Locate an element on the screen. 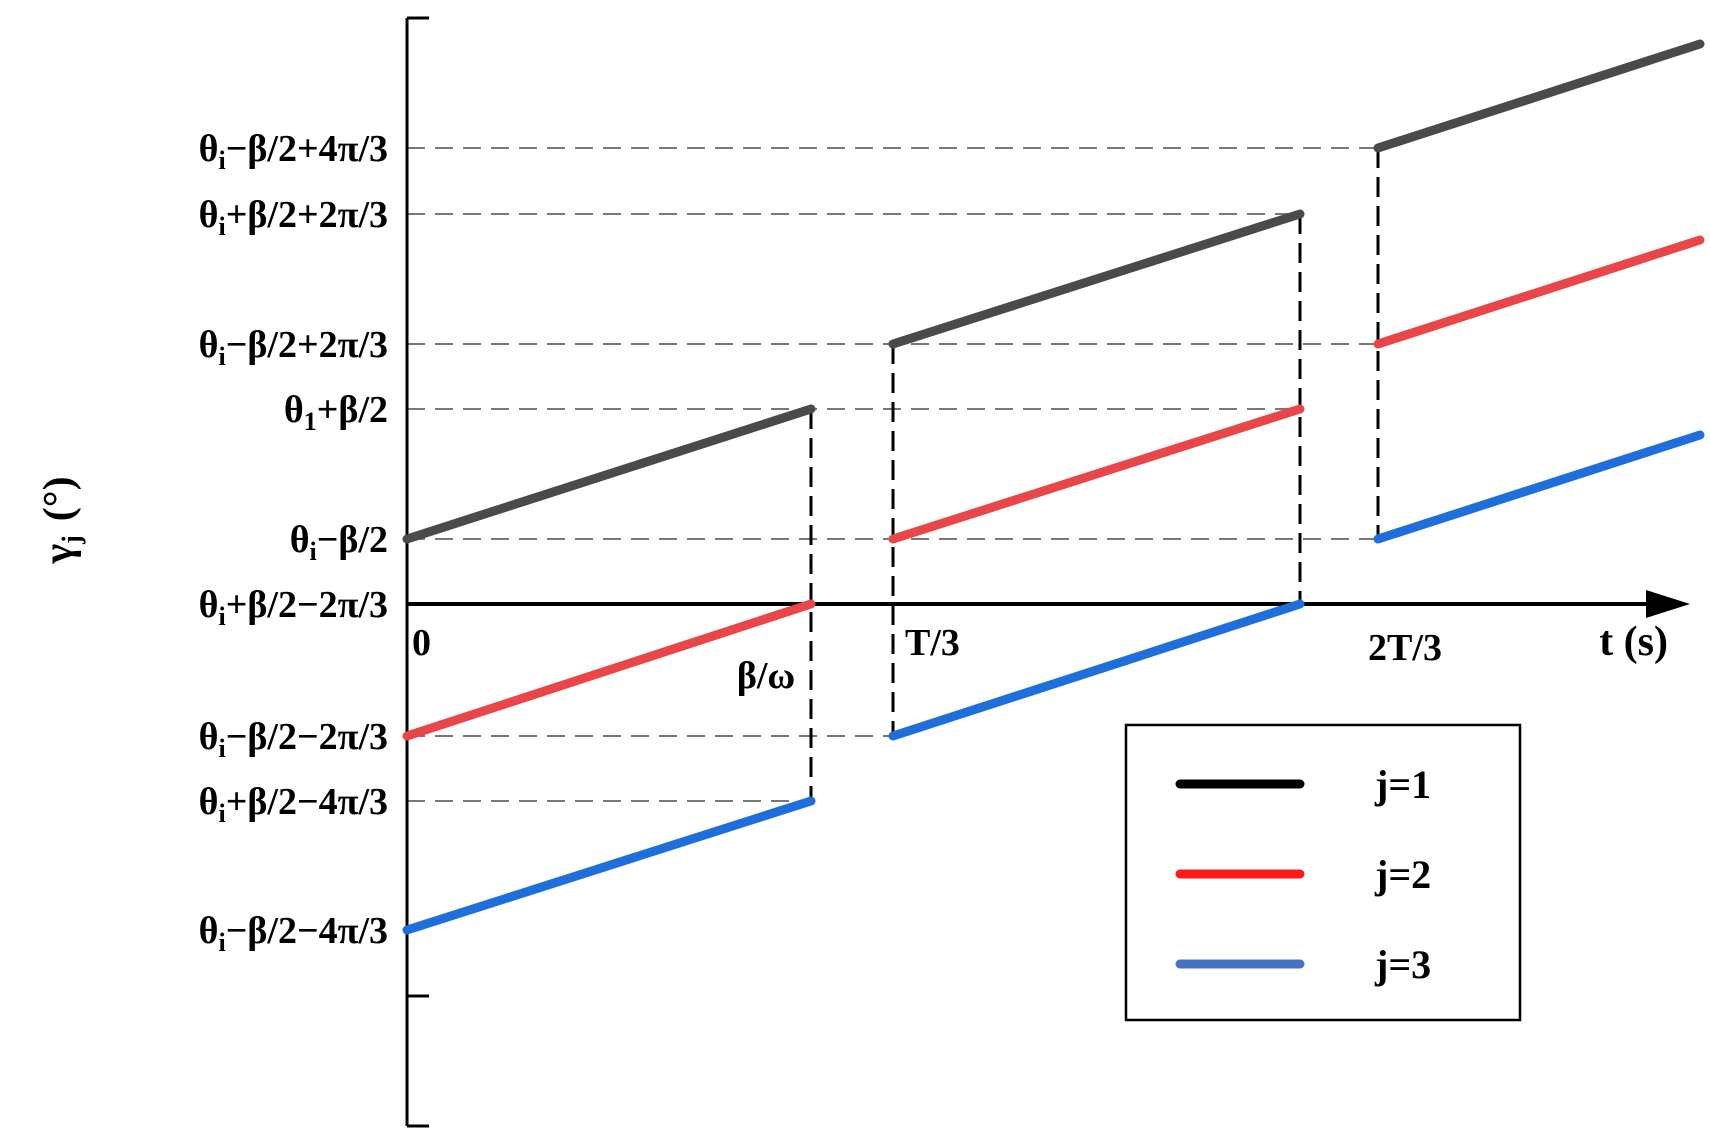  y-tick-label-y_m4_p: θi+β/2−4π/3 is located at coordinates (293, 804).